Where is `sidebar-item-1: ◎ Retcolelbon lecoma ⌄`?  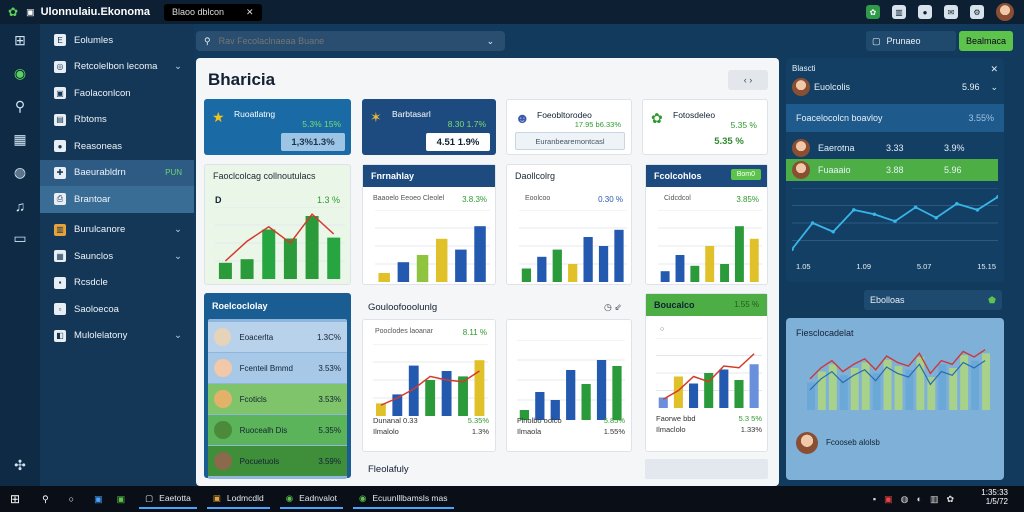
sidebar-item-1: ◎ Retcolelbon lecoma ⌄ is located at coordinates (117, 67).